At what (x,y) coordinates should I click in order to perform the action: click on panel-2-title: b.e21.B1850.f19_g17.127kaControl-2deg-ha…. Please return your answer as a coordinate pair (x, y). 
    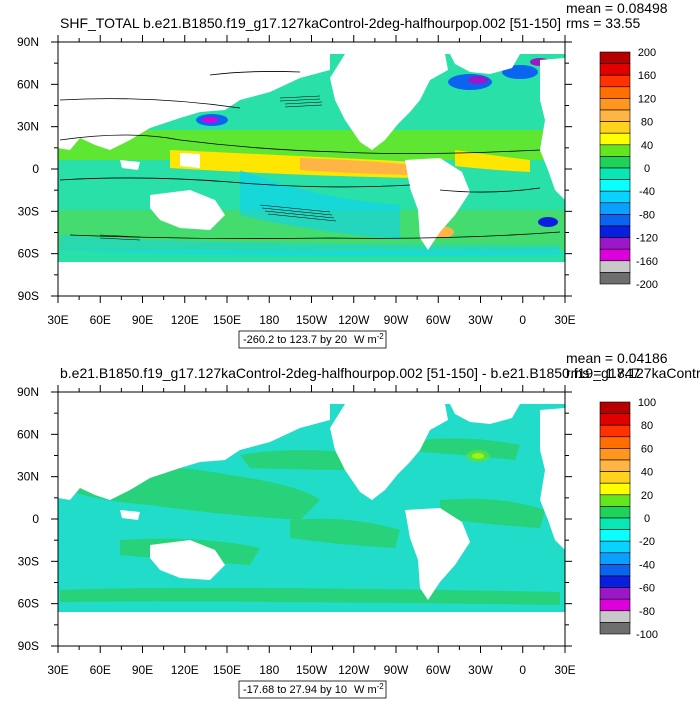
    Looking at the image, I should click on (380, 373).